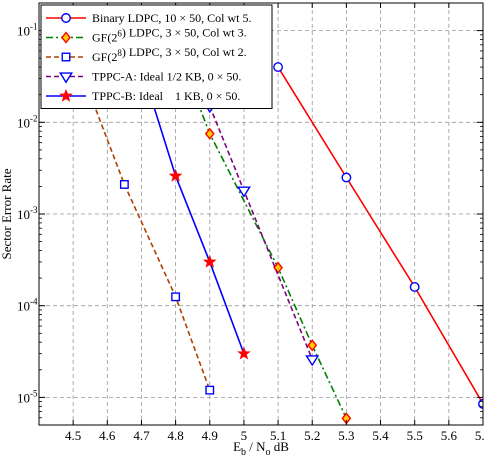 The height and width of the screenshot is (457, 485). Describe the element at coordinates (449, 435) in the screenshot. I see `x-tick-label: 5.6` at that location.